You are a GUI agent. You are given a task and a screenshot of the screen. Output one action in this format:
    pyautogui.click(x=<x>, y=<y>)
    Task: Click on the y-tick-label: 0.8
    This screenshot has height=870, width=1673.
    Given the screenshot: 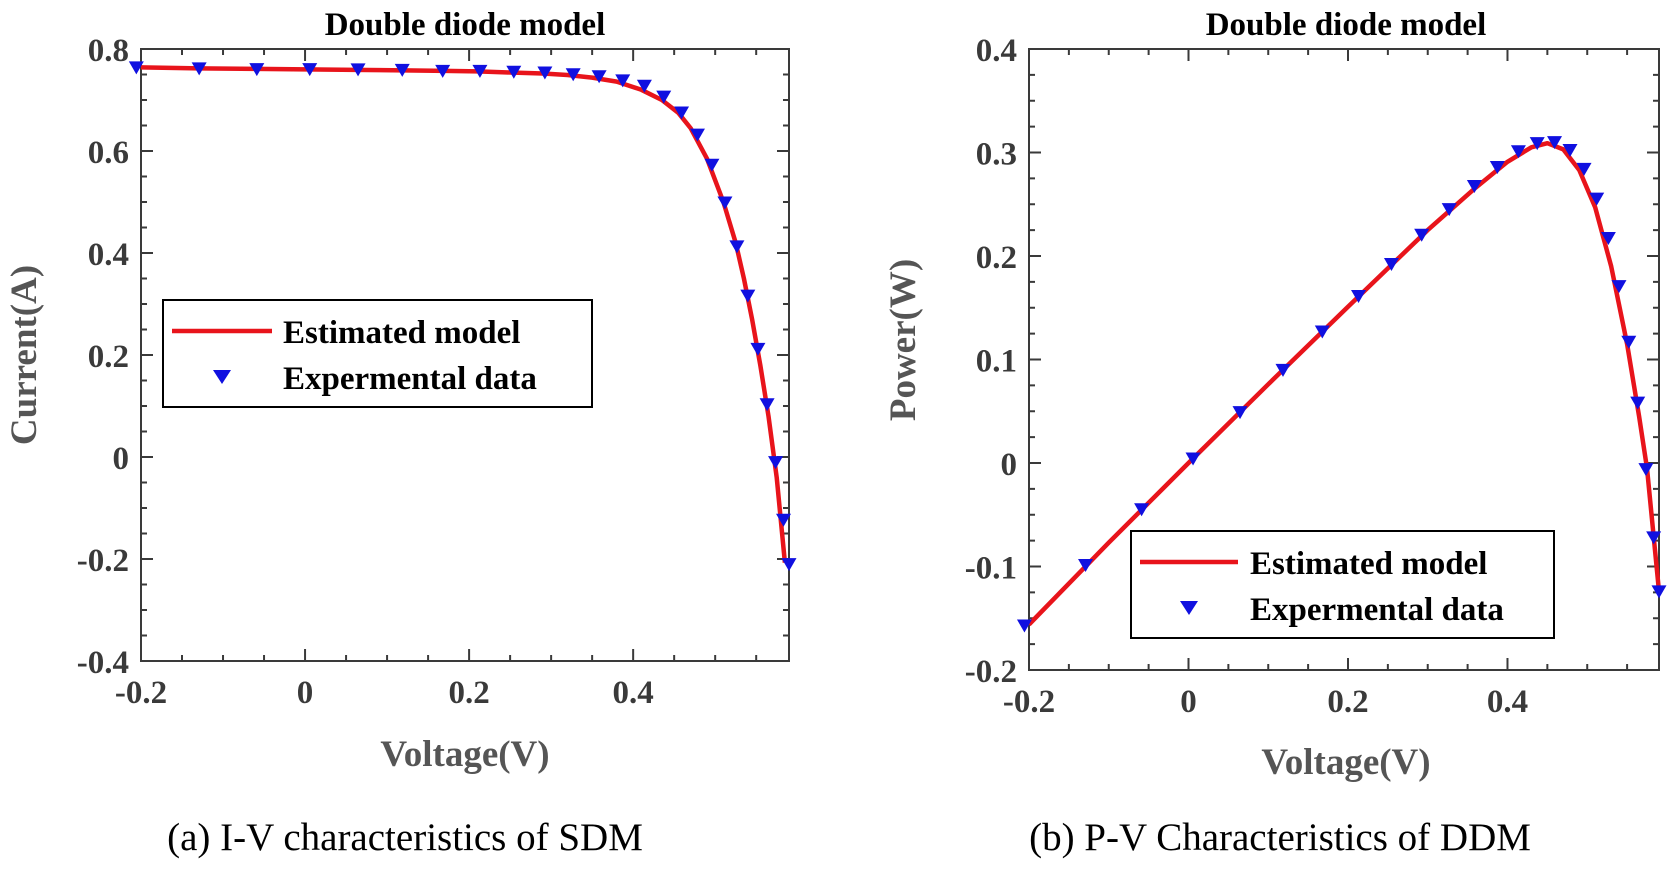 What is the action you would take?
    pyautogui.click(x=108, y=51)
    